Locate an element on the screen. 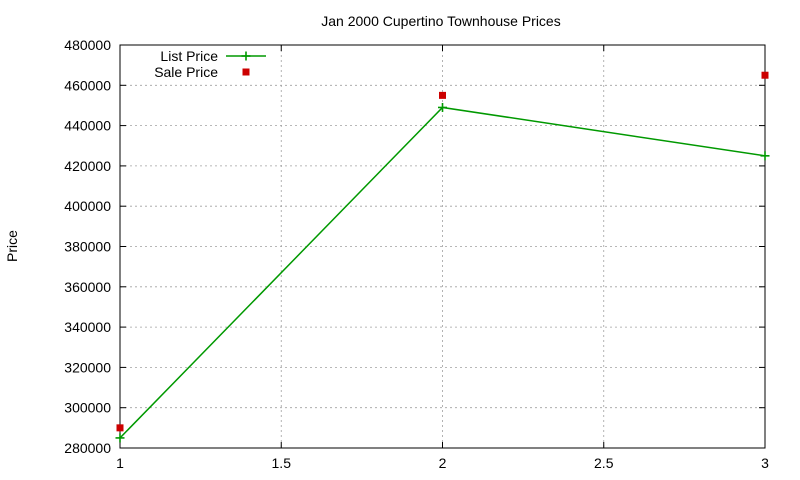 This screenshot has height=480, width=800. y-tick-label: 360000 is located at coordinates (87, 287).